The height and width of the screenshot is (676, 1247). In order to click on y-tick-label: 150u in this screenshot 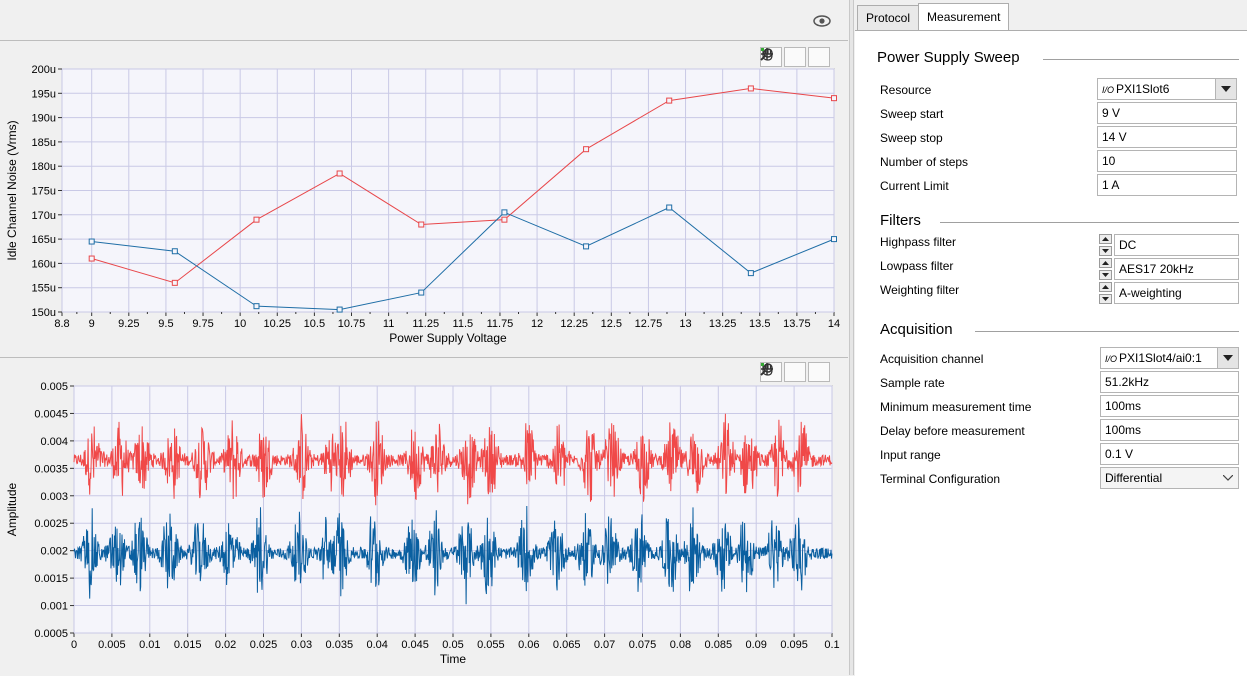, I will do `click(44, 313)`.